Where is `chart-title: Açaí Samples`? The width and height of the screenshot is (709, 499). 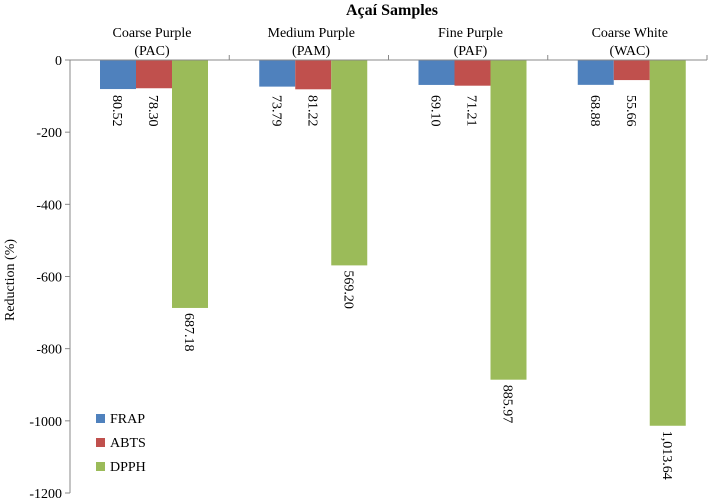 chart-title: Açaí Samples is located at coordinates (392, 10).